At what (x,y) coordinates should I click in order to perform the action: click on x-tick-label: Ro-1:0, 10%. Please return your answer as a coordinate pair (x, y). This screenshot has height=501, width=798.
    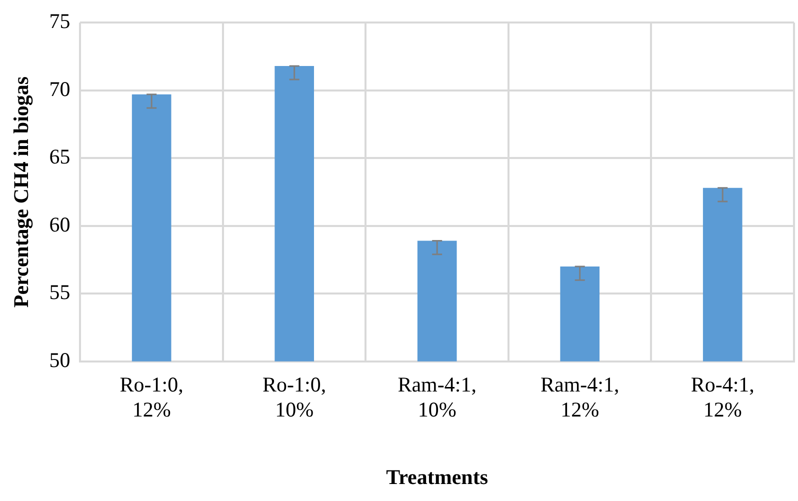
    Looking at the image, I should click on (294, 397).